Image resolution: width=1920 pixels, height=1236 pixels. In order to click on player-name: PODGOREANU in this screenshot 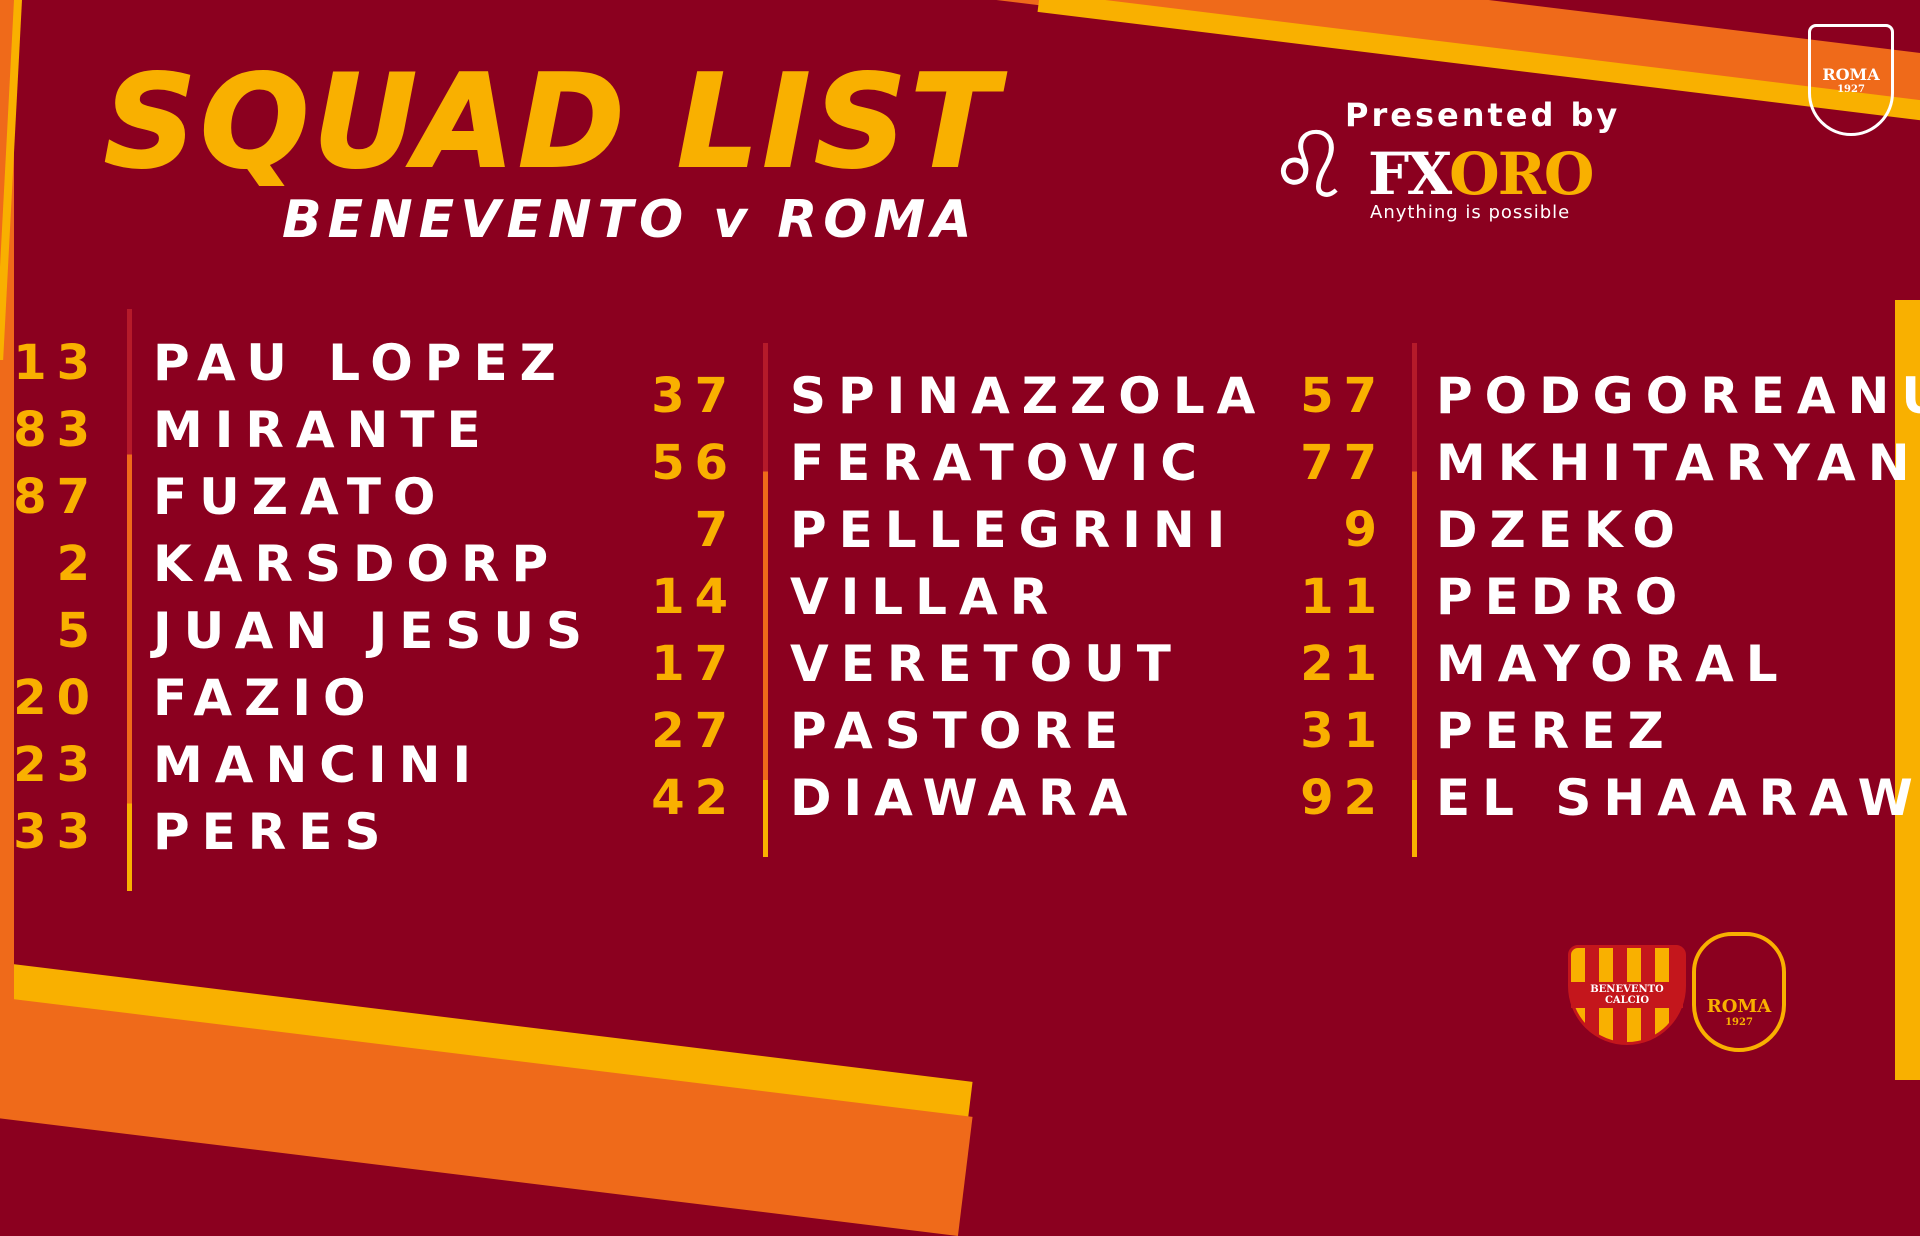, I will do `click(1678, 396)`.